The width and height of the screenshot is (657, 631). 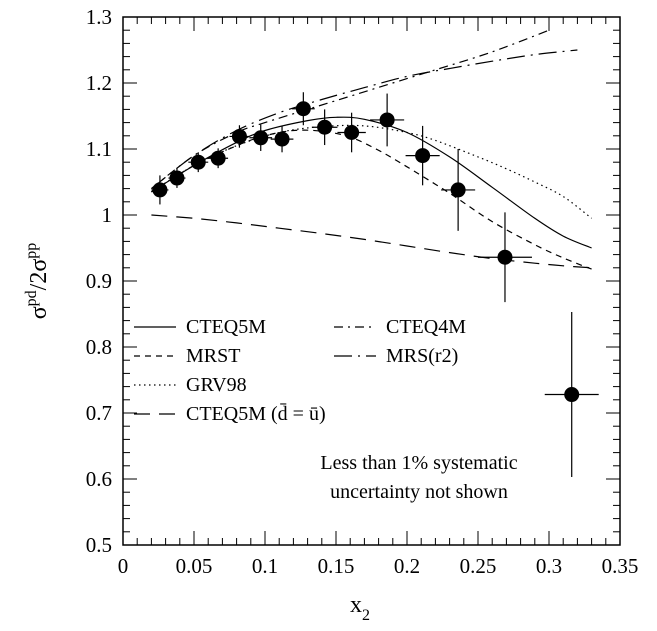 What do you see at coordinates (418, 463) in the screenshot?
I see `annotation-line-1: Less than 1% systematic` at bounding box center [418, 463].